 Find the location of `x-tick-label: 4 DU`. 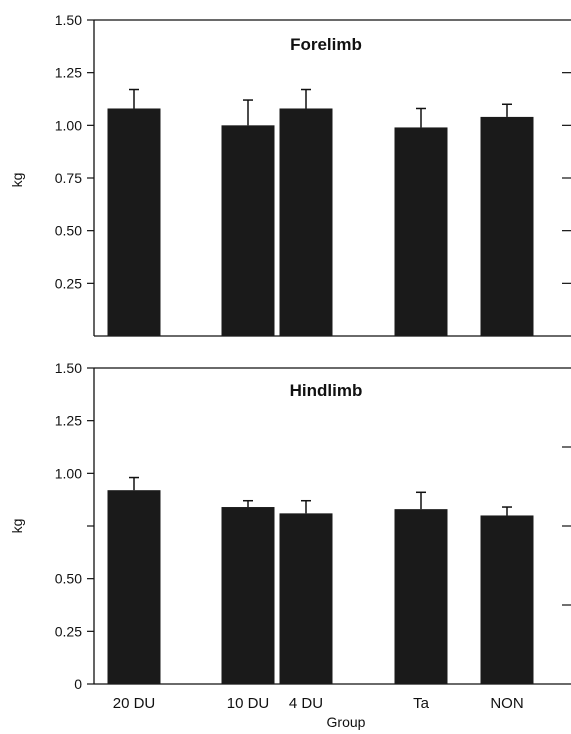

x-tick-label: 4 DU is located at coordinates (306, 703).